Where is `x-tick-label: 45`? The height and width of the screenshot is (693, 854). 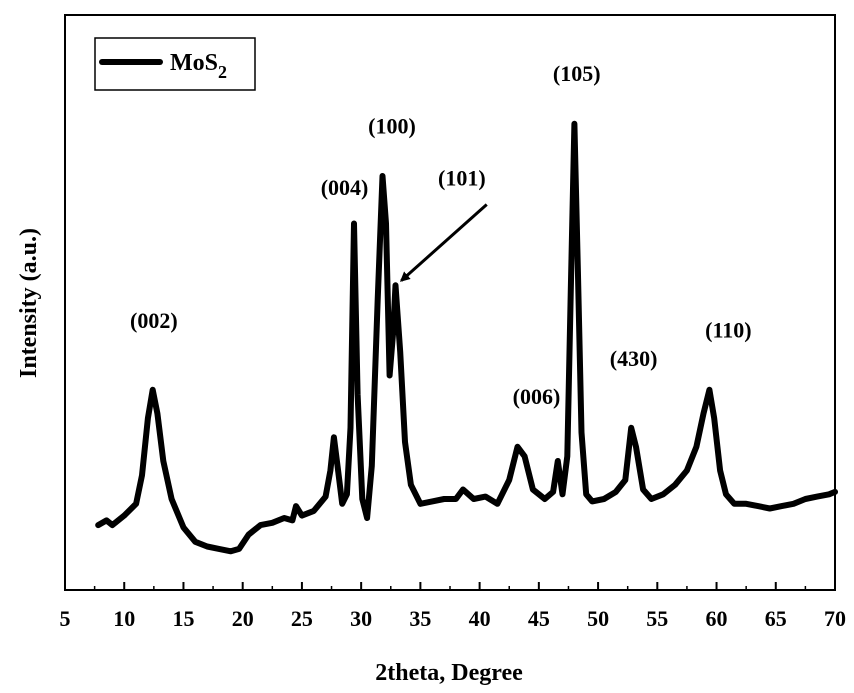
x-tick-label: 45 is located at coordinates (539, 618).